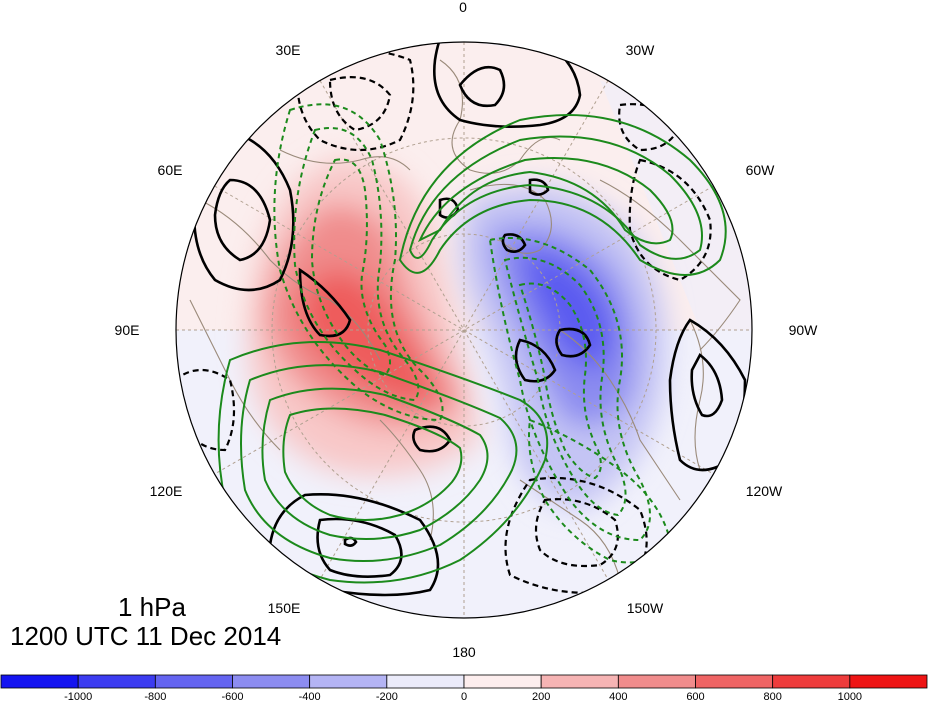  I want to click on colorbar-tick-label: -1000, so click(78, 696).